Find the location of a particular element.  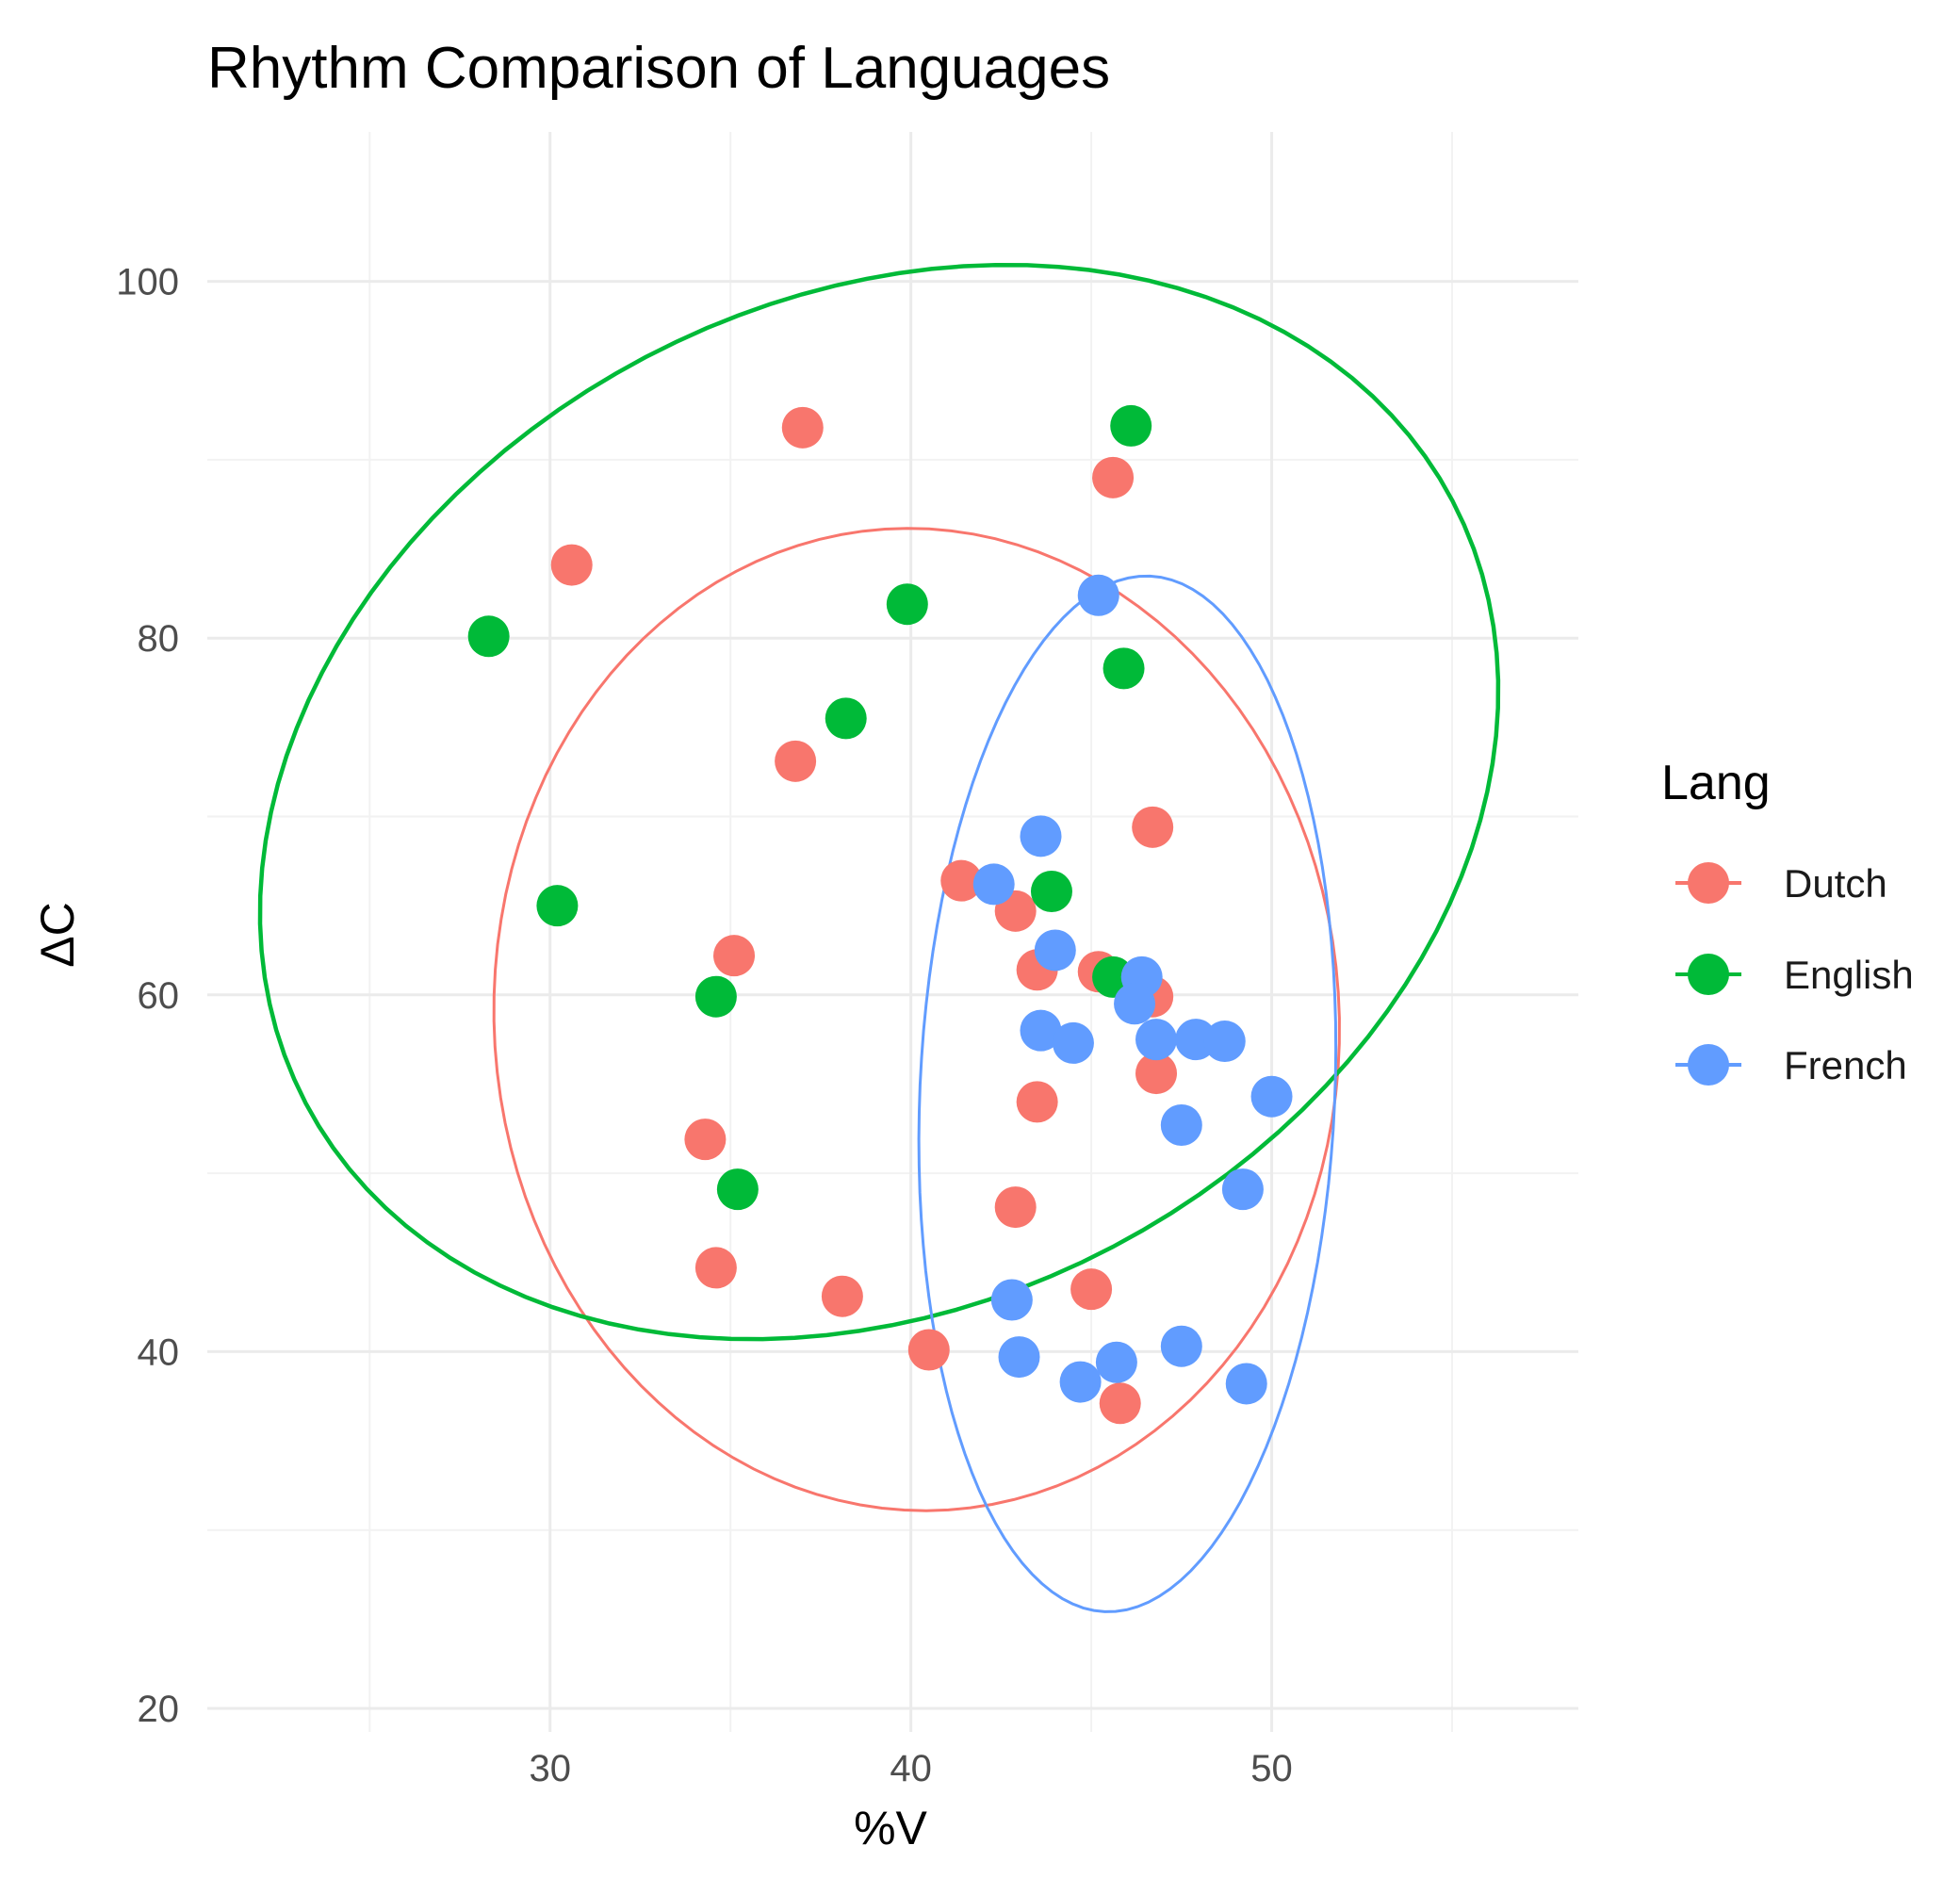

x-tick-label: 30 is located at coordinates (551, 1768).